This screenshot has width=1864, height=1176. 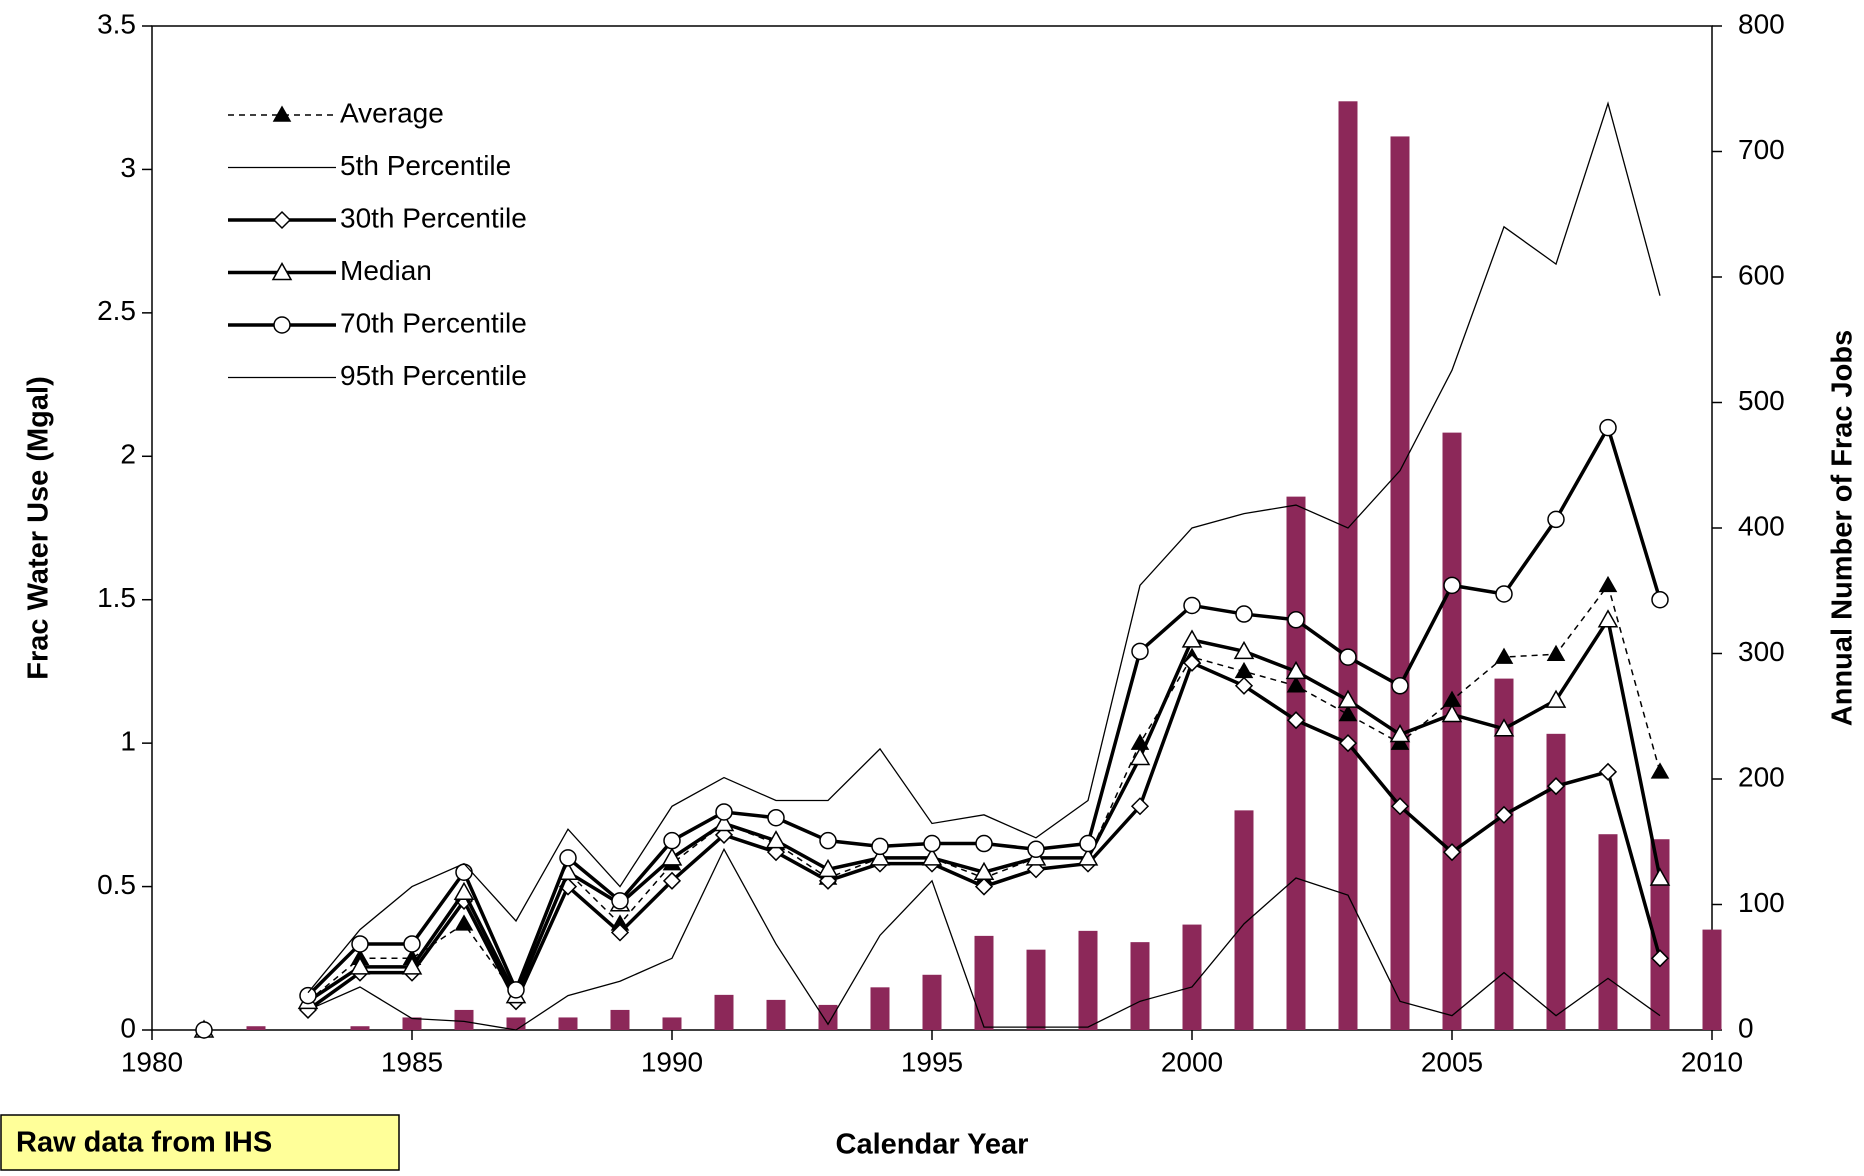 What do you see at coordinates (425, 165) in the screenshot?
I see `legend-label: 5th Percentile` at bounding box center [425, 165].